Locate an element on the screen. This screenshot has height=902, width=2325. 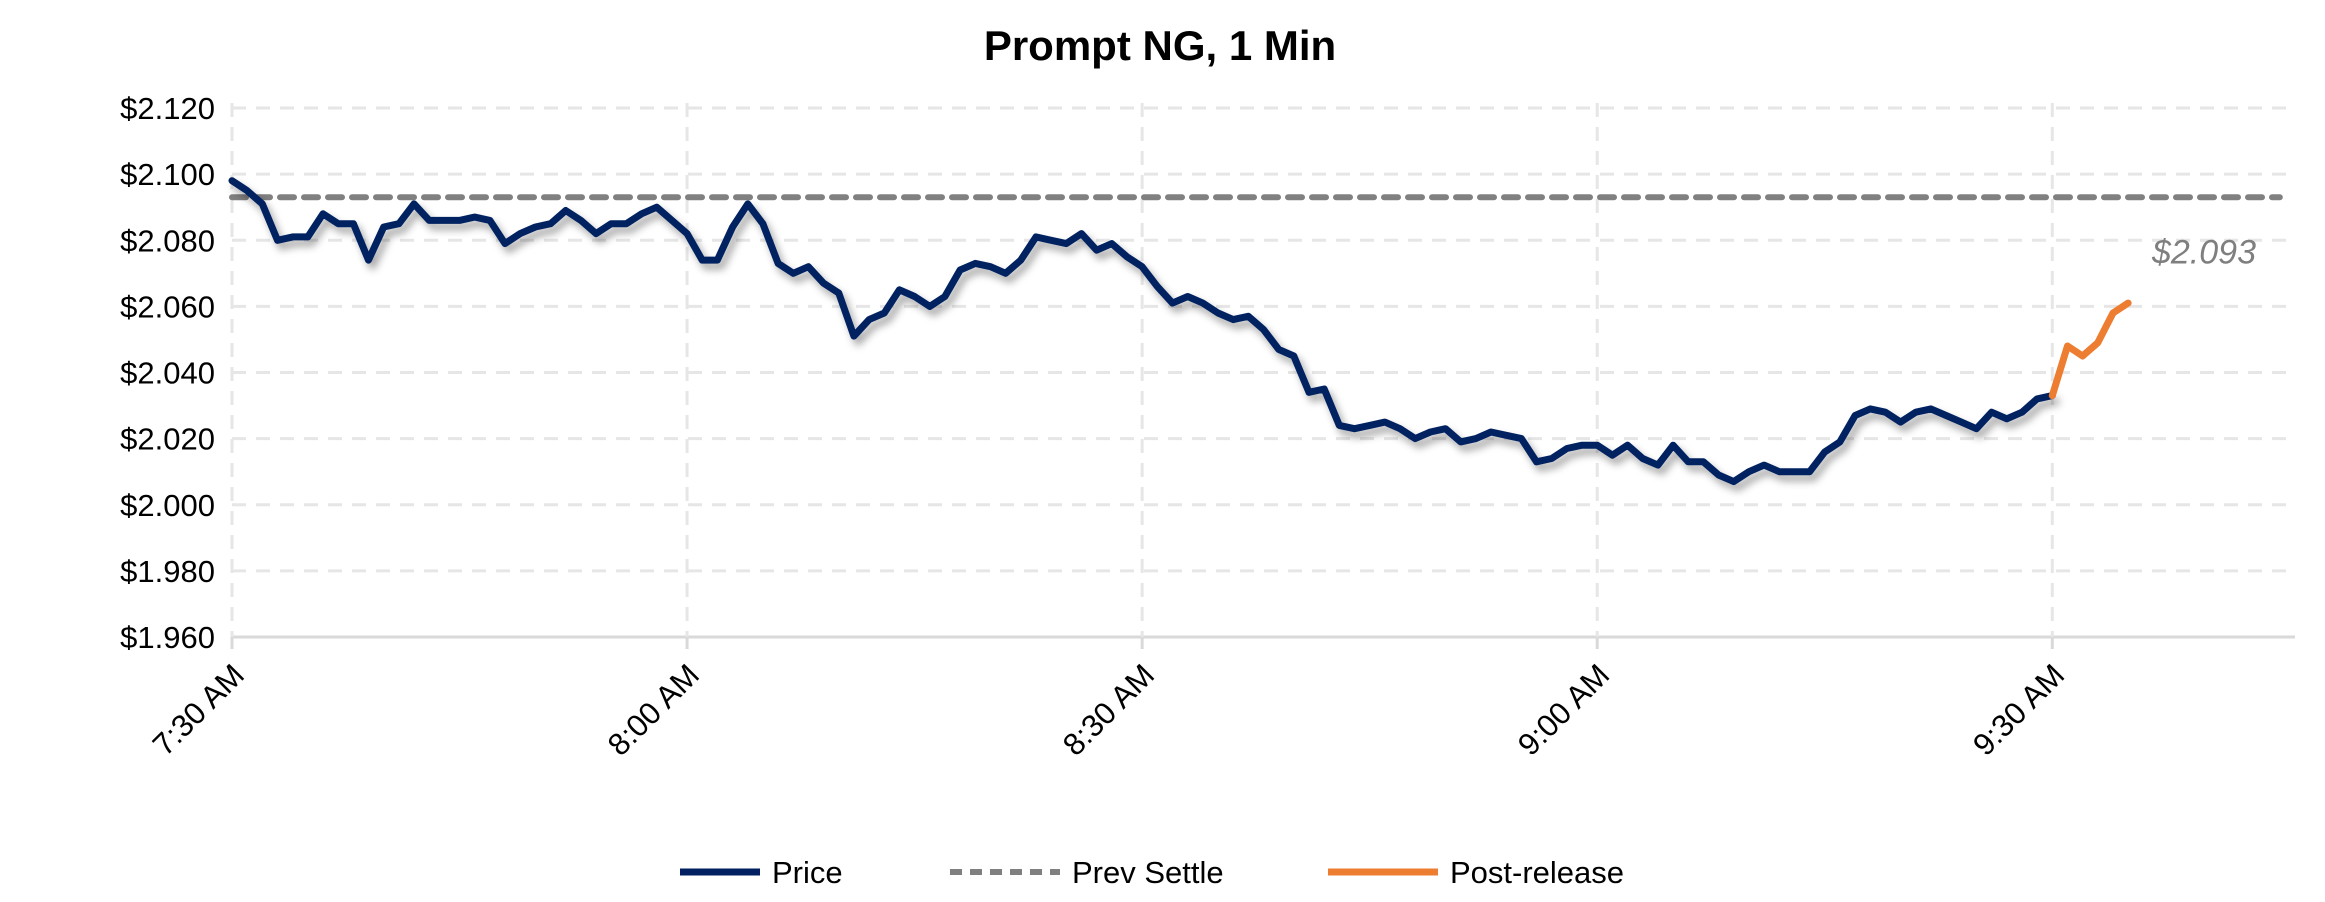
x-tick-label: 9:30 AM is located at coordinates (2018, 709).